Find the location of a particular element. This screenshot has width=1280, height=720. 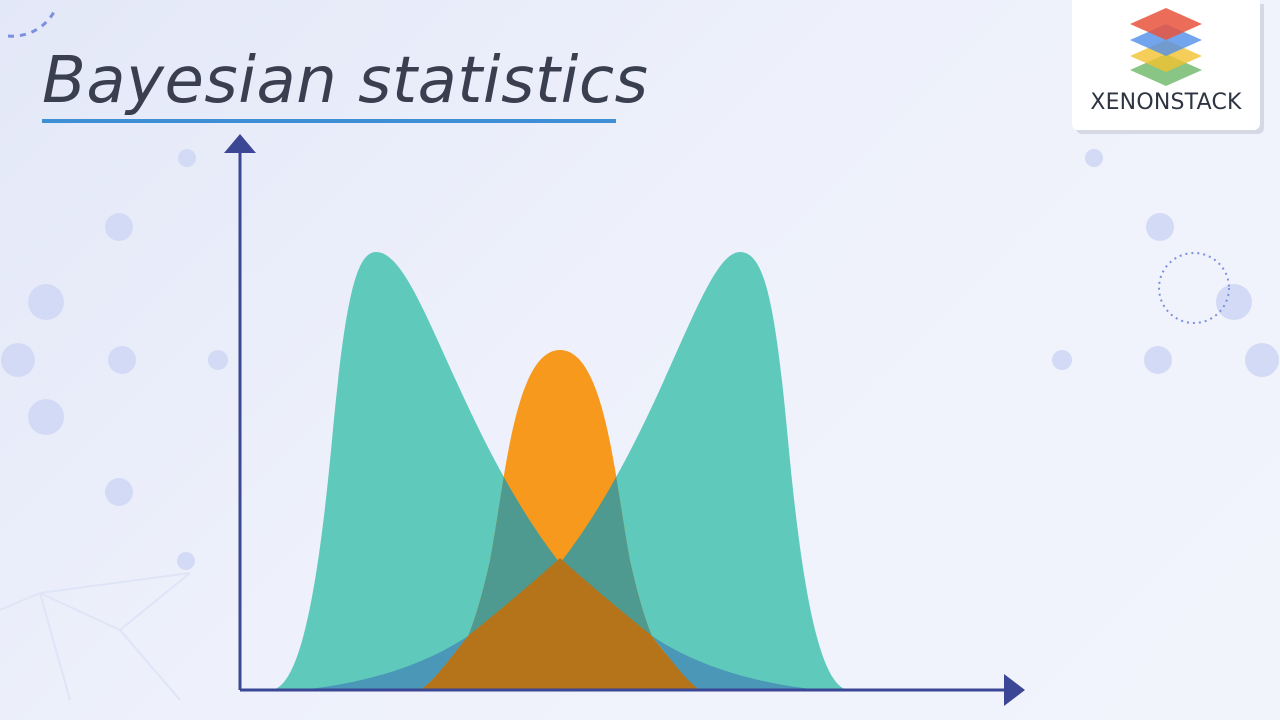

title-underline is located at coordinates (329, 121).